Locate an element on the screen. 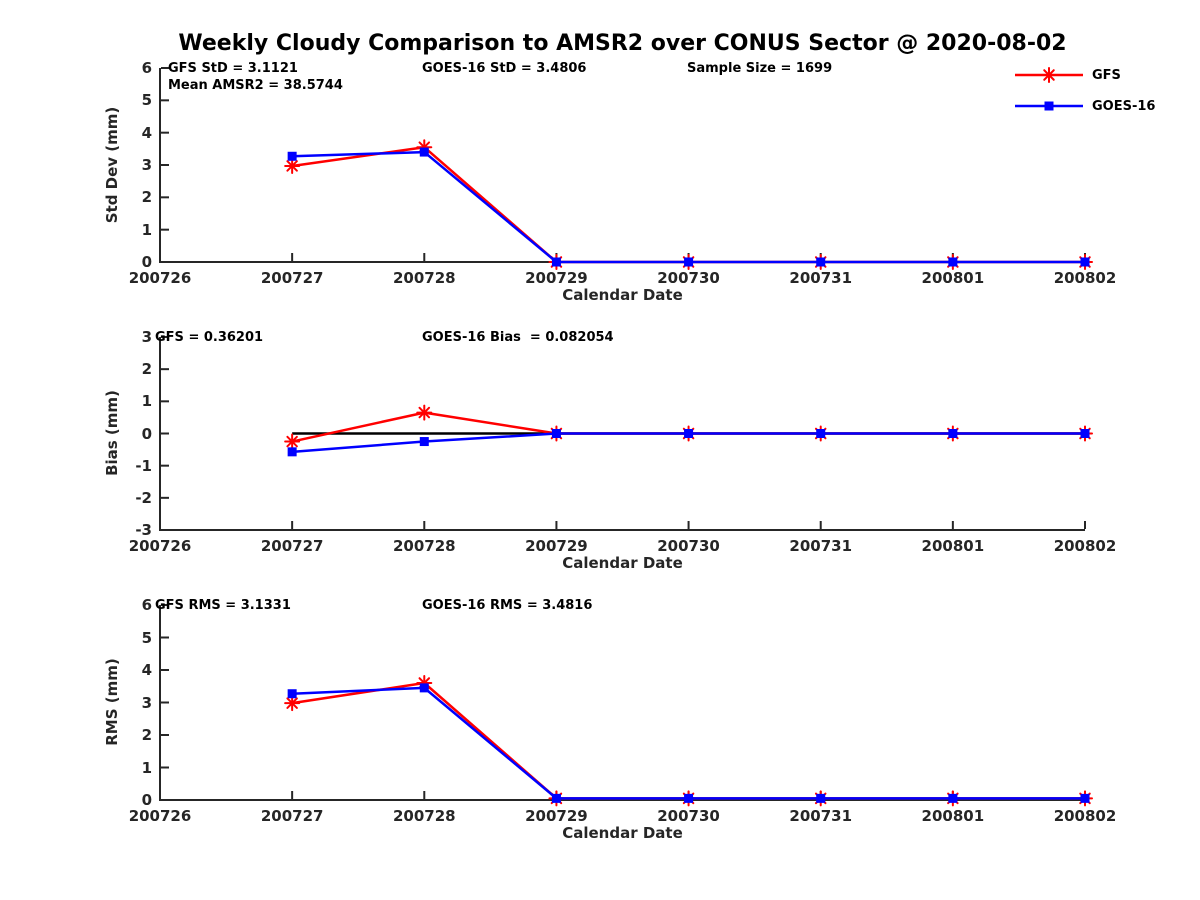 The width and height of the screenshot is (1200, 900). goes16-legend-swatch is located at coordinates (1049, 106).